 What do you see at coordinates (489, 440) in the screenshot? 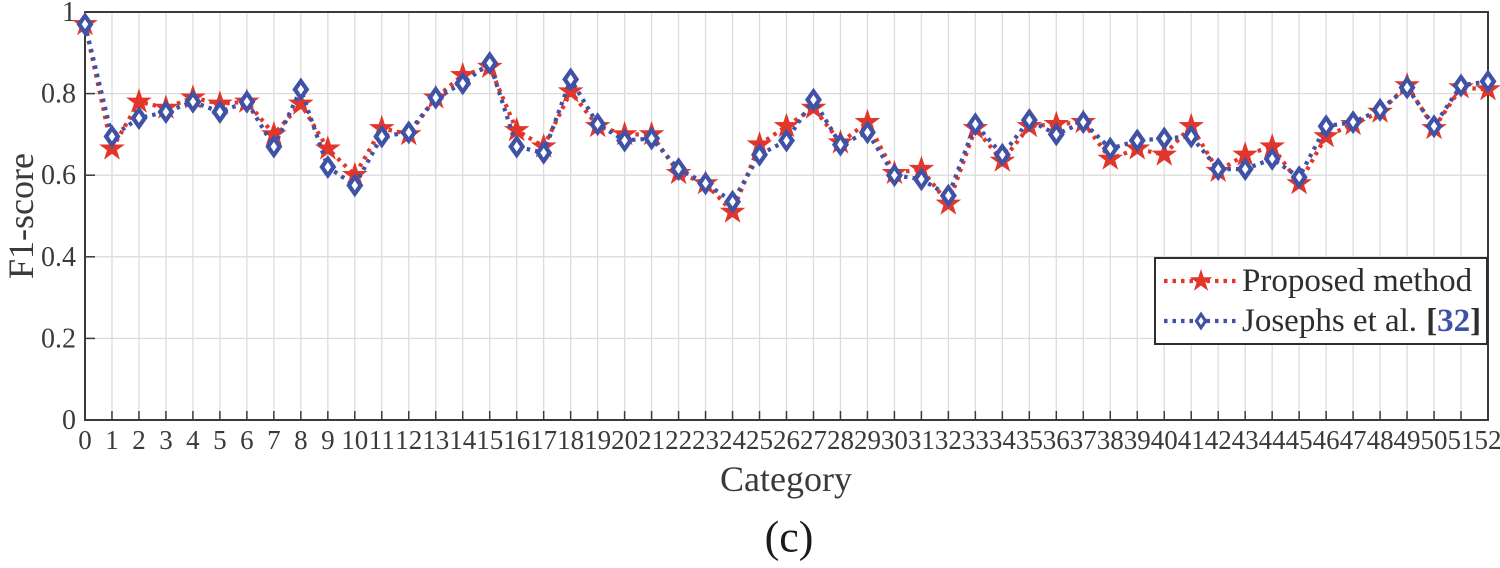
I see `svg-text: 15` at bounding box center [489, 440].